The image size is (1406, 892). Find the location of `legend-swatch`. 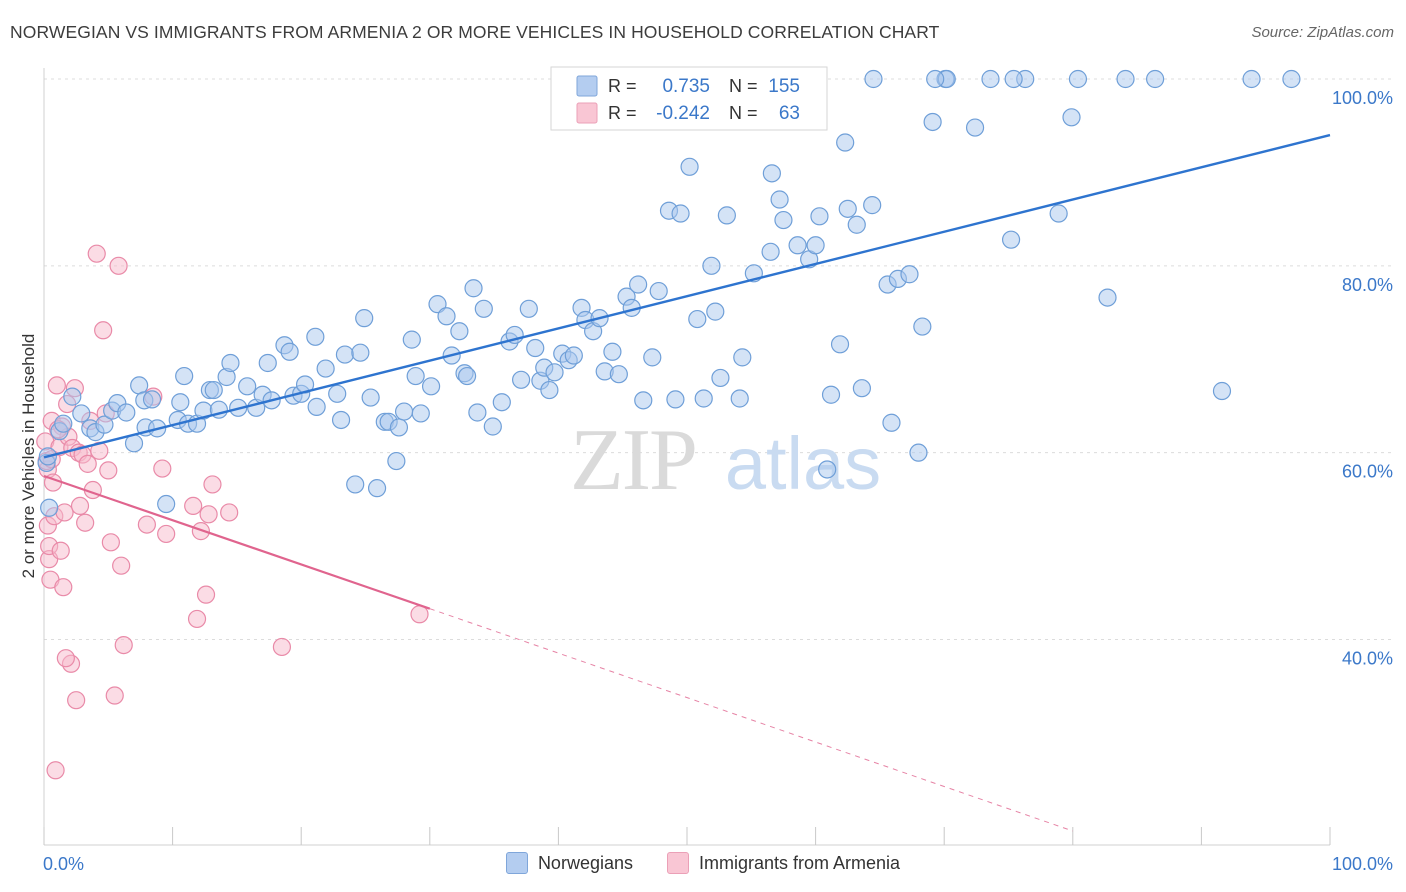

legend-swatch is located at coordinates (587, 86).